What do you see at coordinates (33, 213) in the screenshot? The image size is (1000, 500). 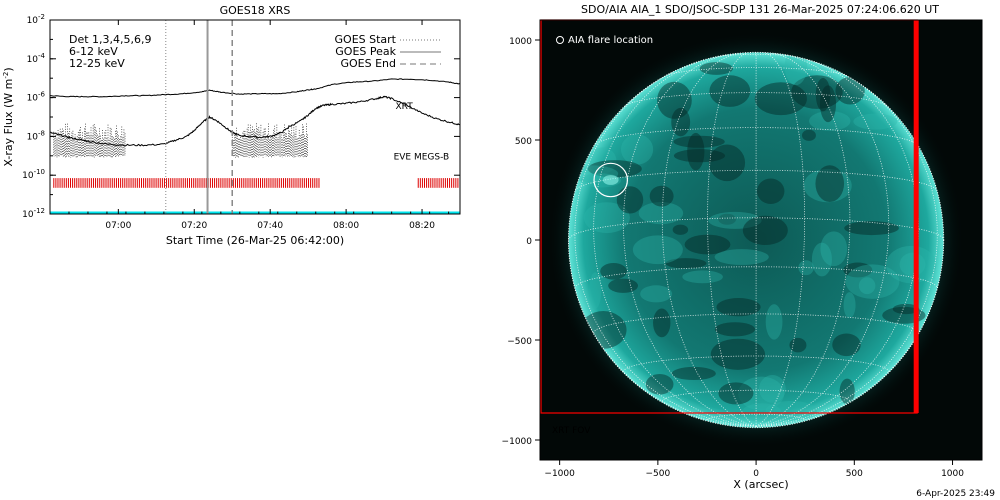 I see `goes-y-tick-label: 10-12` at bounding box center [33, 213].